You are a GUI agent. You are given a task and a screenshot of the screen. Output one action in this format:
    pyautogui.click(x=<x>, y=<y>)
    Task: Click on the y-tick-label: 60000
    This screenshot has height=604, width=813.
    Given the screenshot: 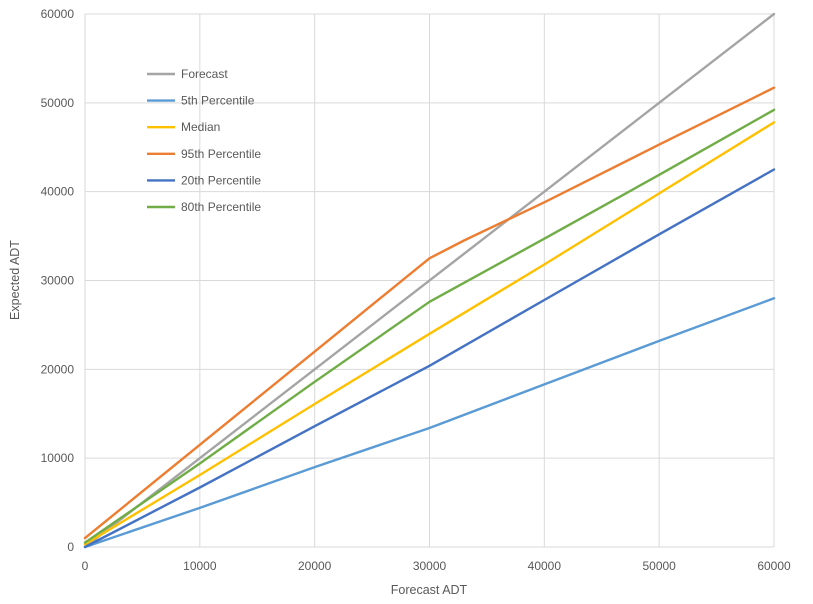 What is the action you would take?
    pyautogui.click(x=58, y=14)
    